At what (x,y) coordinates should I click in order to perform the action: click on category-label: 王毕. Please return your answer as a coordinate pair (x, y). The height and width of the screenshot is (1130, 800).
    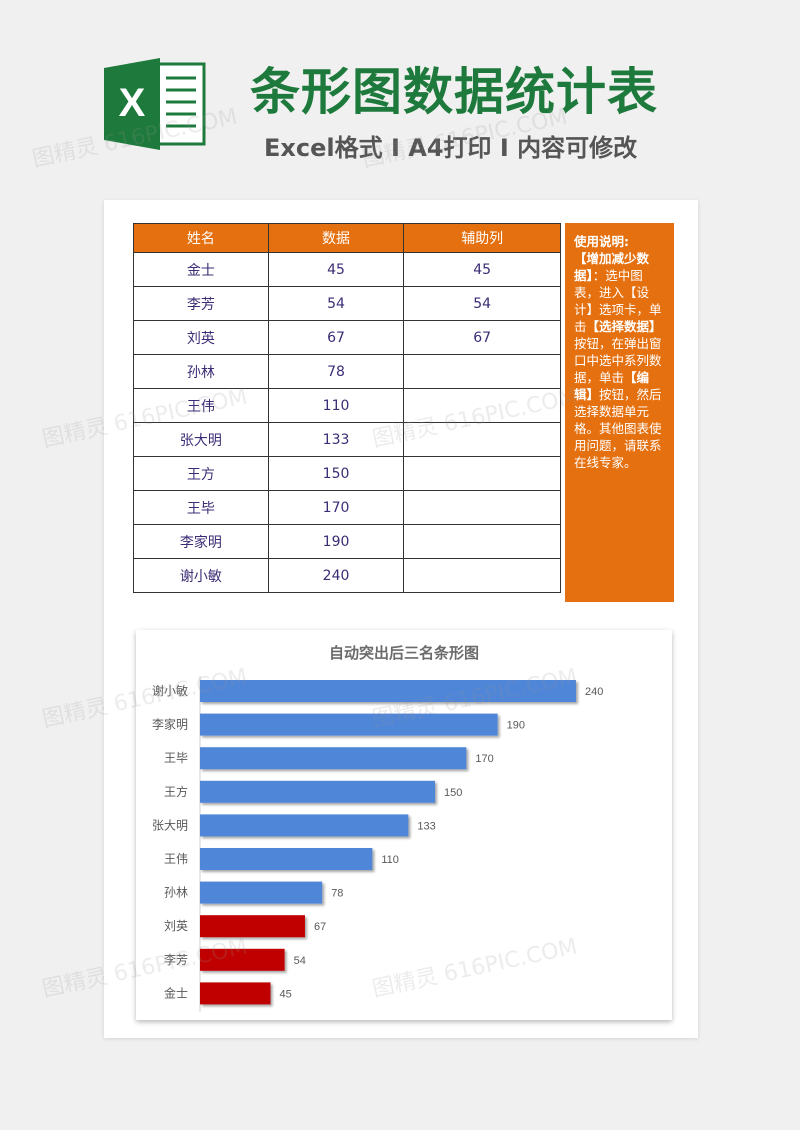
    Looking at the image, I should click on (176, 758).